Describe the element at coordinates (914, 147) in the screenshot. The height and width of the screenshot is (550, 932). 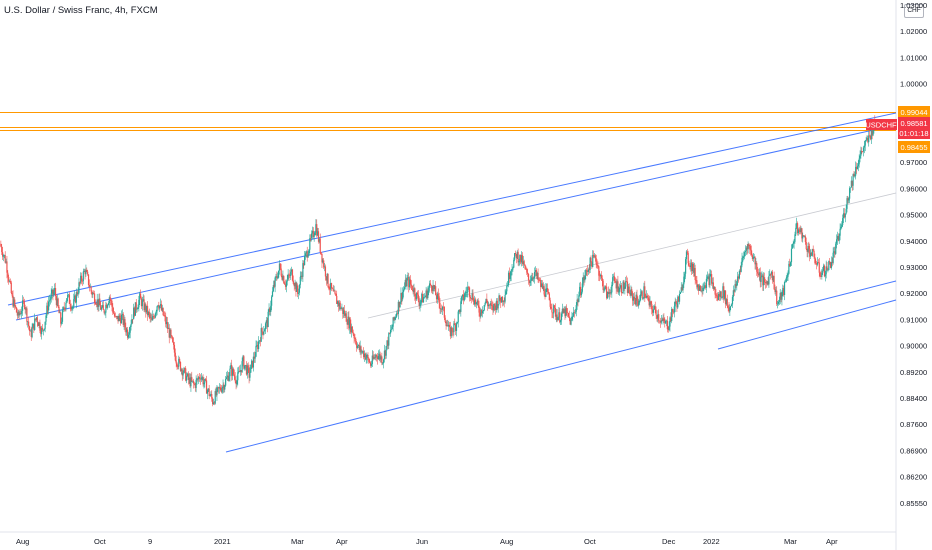
I see `level-badge-lower: 0.98455` at that location.